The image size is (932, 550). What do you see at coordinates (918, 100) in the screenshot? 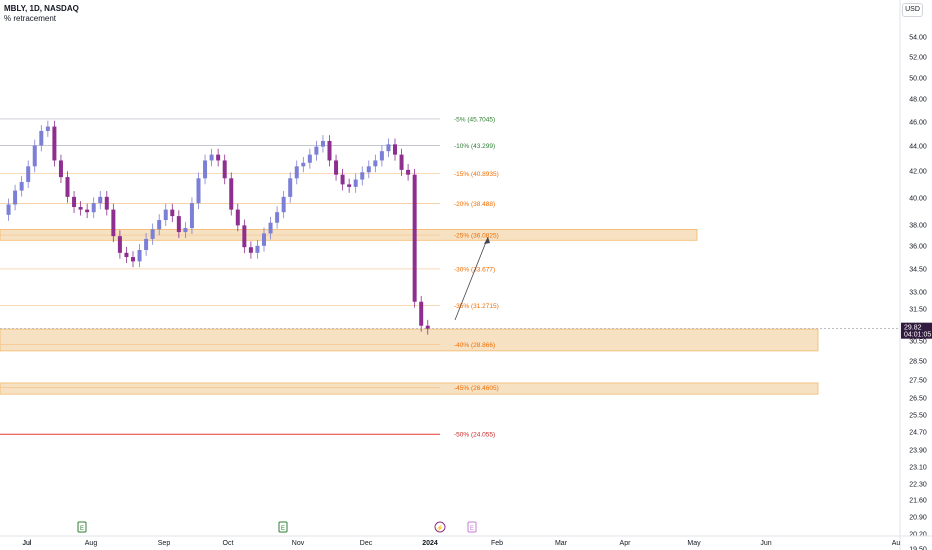
I see `y-tick-label: 48.00` at bounding box center [918, 100].